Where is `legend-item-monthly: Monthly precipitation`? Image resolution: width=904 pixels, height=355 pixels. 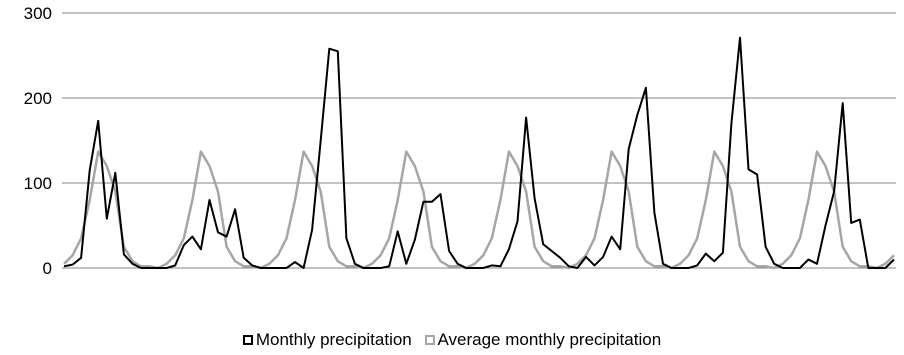
legend-item-monthly: Monthly precipitation is located at coordinates (327, 340).